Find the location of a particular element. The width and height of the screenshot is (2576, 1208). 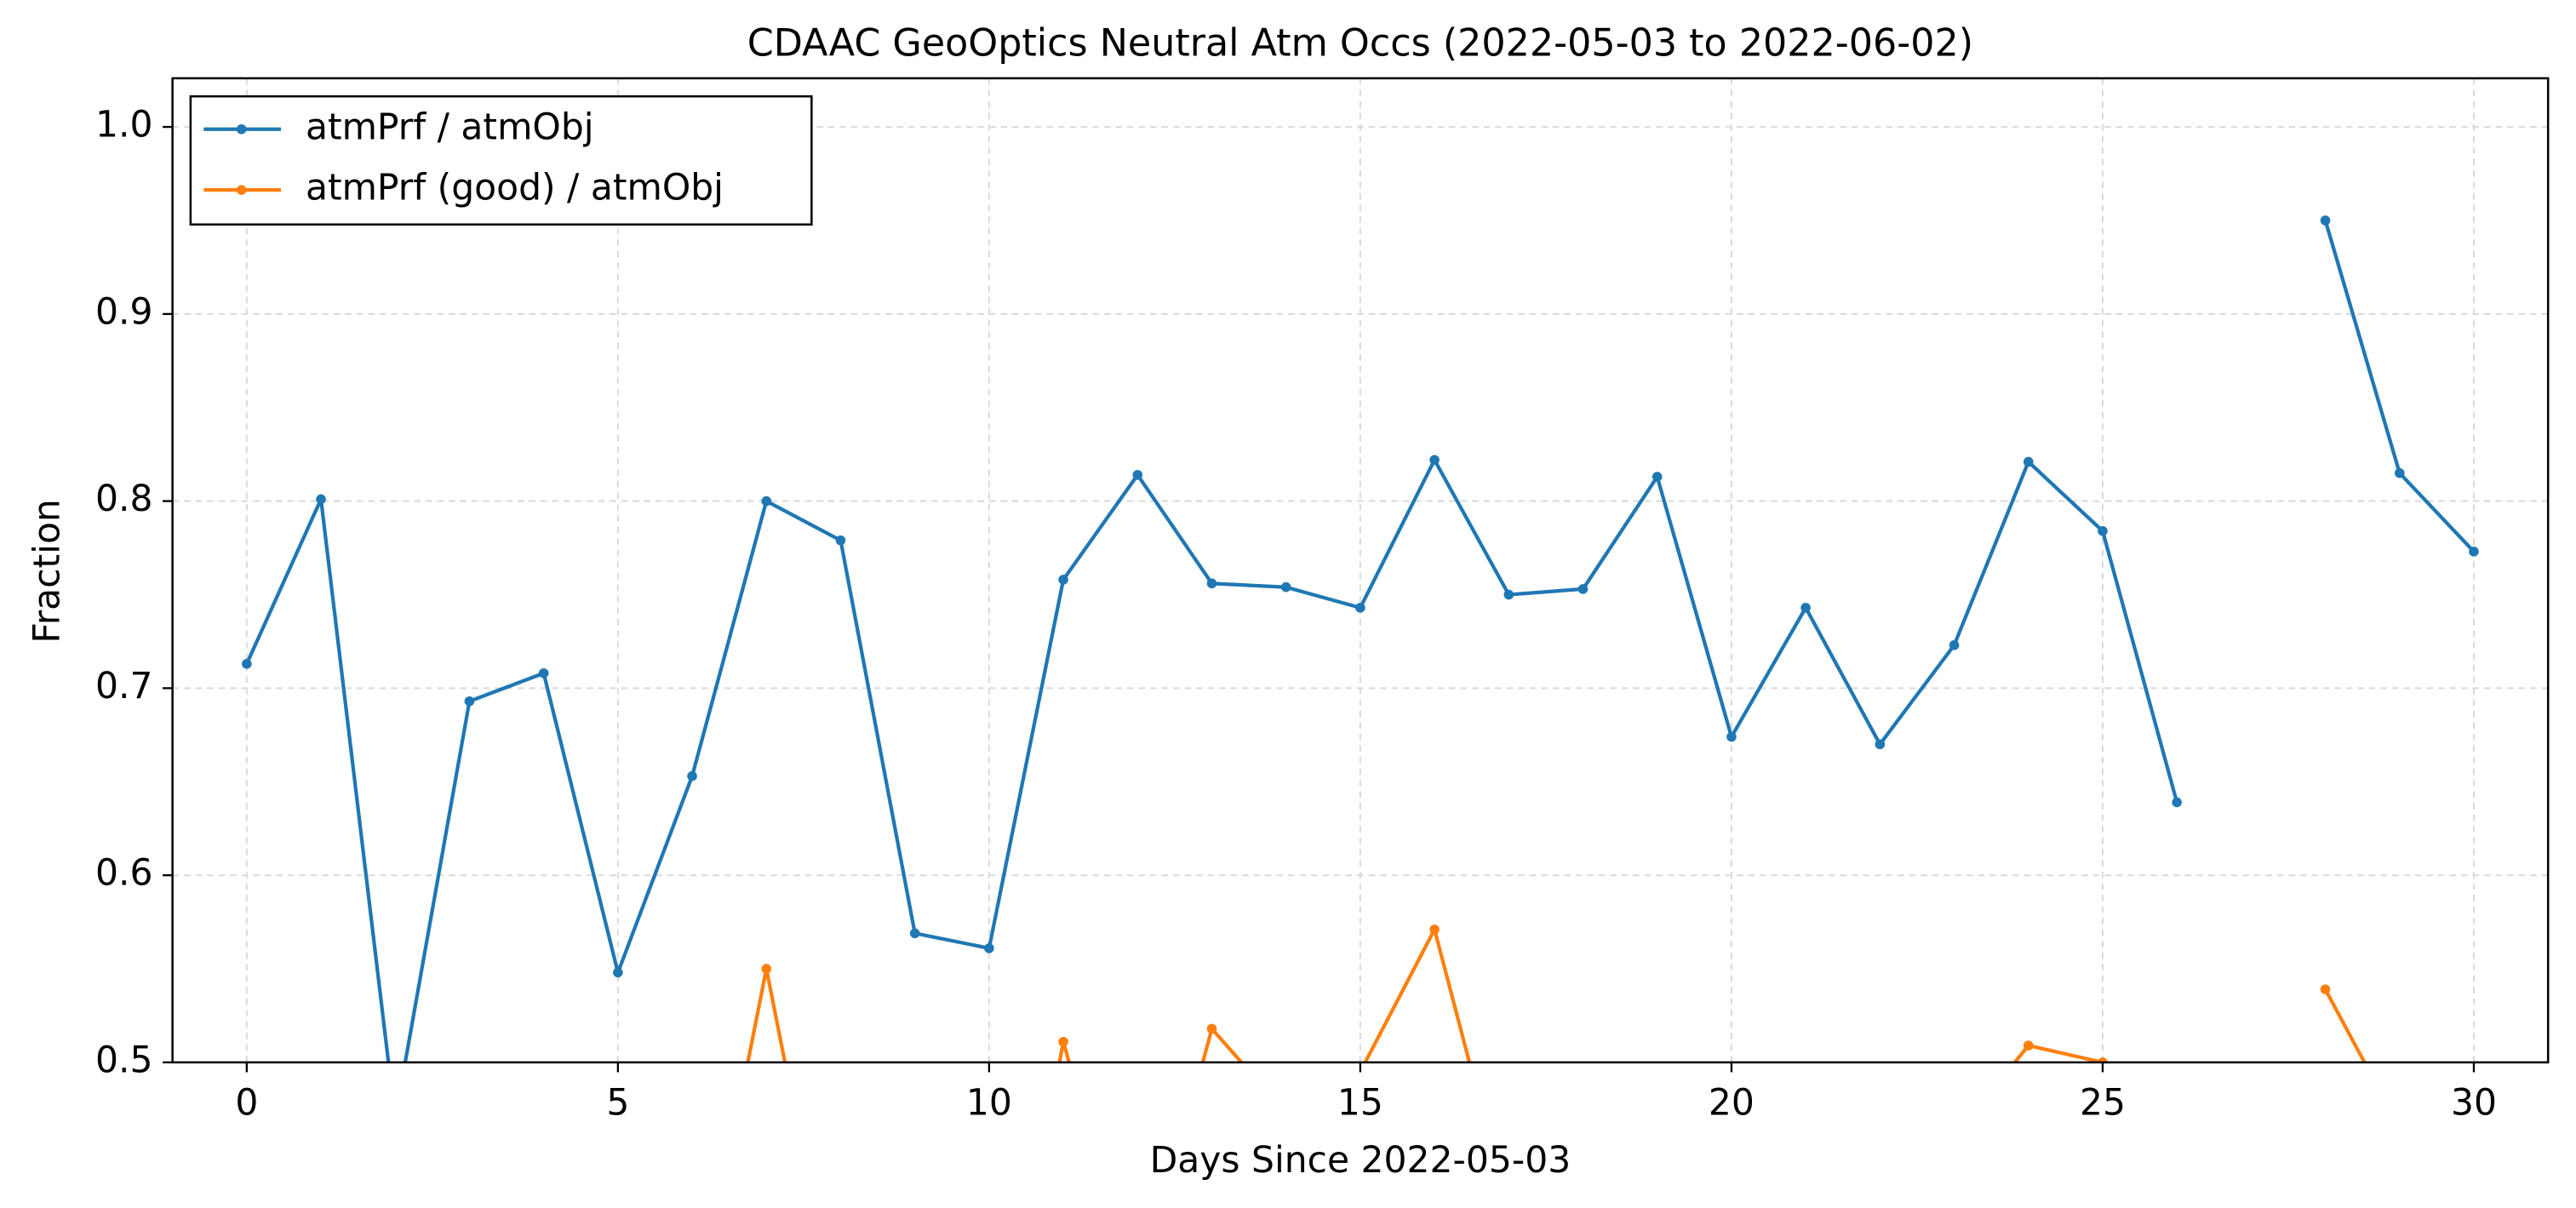

y-tick-label: 0.7 is located at coordinates (124, 686).